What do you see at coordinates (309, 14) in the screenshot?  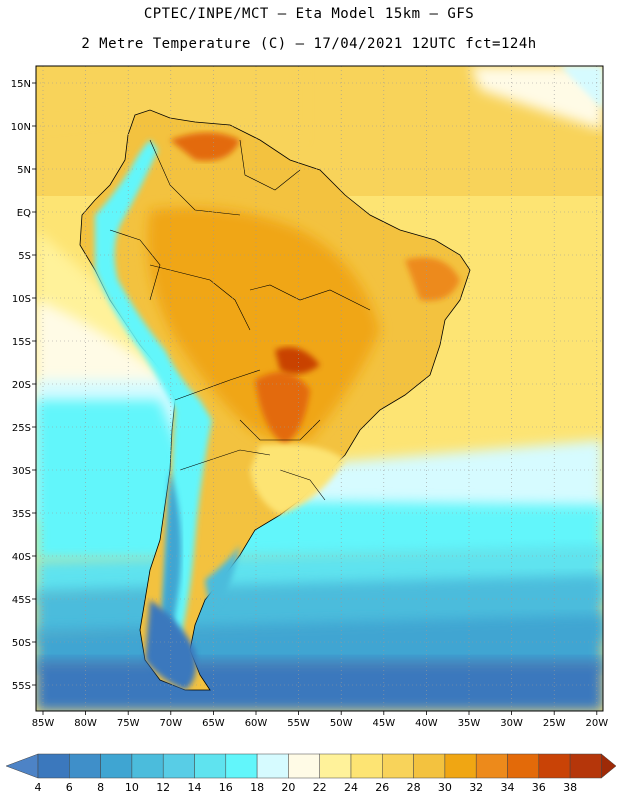 I see `title-line-1: CPTEC/INPE/MCT – Eta Model 15km – GFS` at bounding box center [309, 14].